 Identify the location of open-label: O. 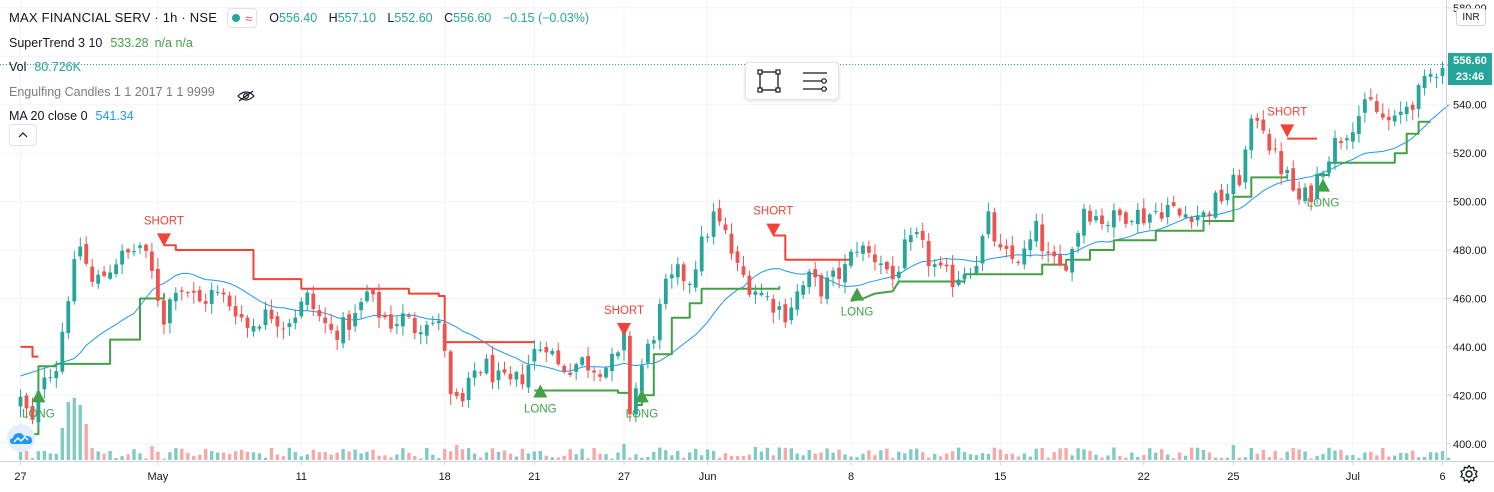
(274, 18).